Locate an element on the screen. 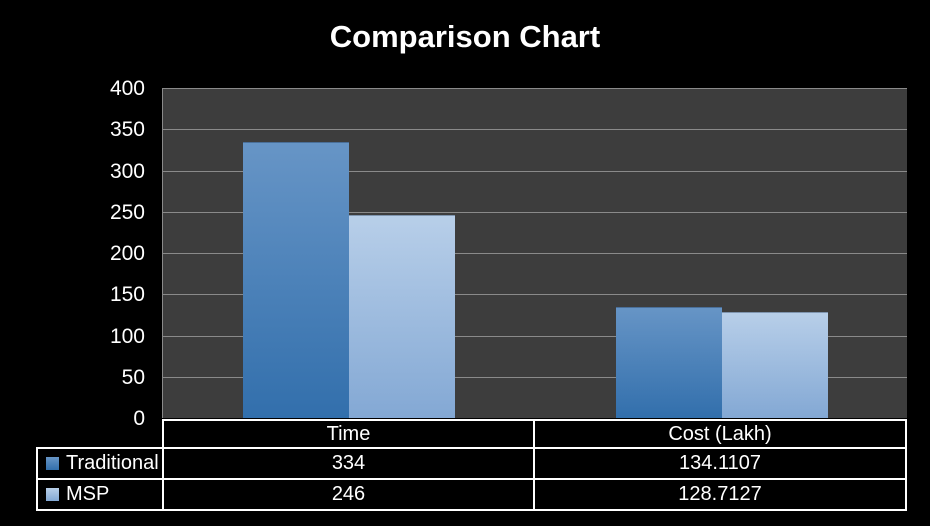  y-tick-label-400: 400 is located at coordinates (127, 88).